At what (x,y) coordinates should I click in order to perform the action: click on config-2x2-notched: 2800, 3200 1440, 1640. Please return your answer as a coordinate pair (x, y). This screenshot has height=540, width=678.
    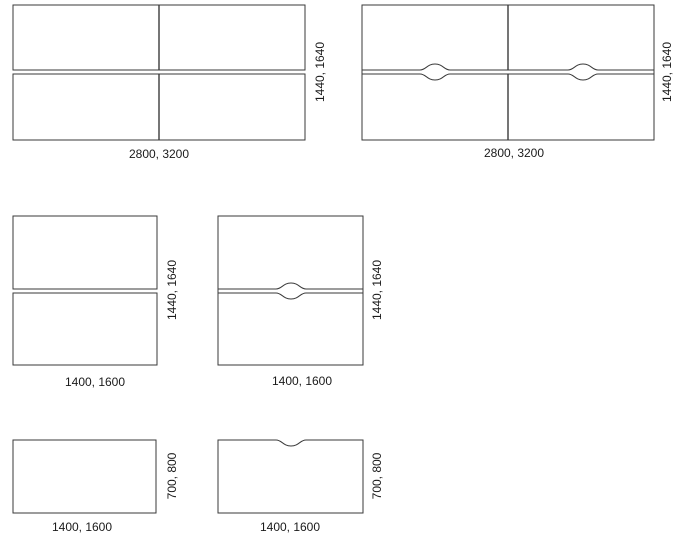
    Looking at the image, I should click on (517, 82).